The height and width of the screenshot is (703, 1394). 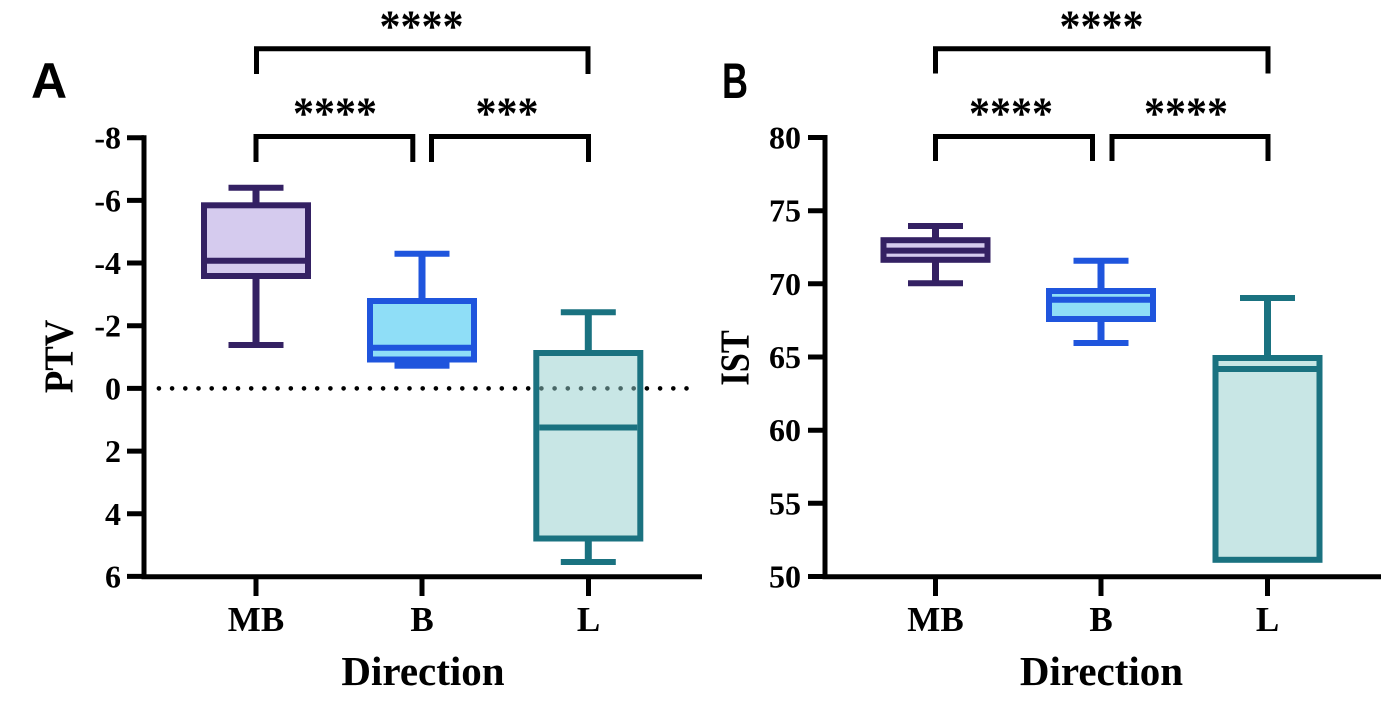 What do you see at coordinates (785, 284) in the screenshot?
I see `svg-text: 70` at bounding box center [785, 284].